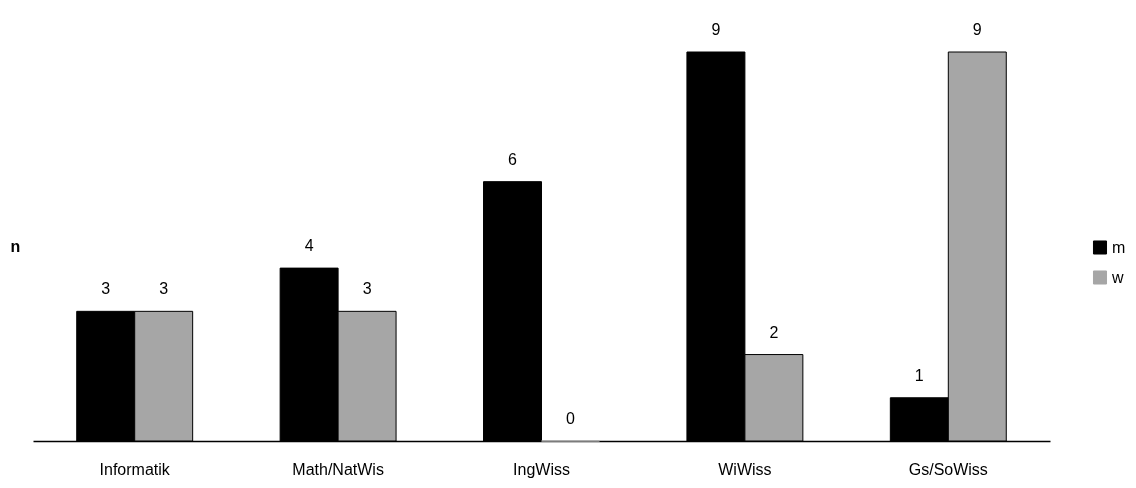 Image resolution: width=1136 pixels, height=488 pixels. What do you see at coordinates (919, 375) in the screenshot?
I see `data-label: 1` at bounding box center [919, 375].